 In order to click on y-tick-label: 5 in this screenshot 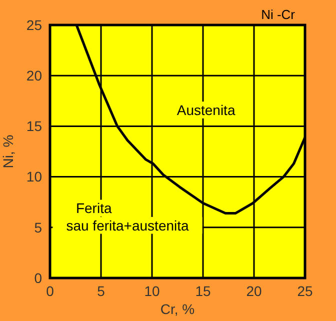, I will do `click(38, 227)`.